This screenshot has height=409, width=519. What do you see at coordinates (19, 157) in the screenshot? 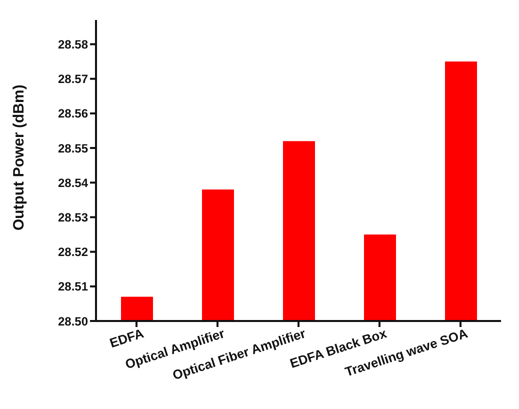
I see `y-axis-title: Output Power (dBm)` at bounding box center [19, 157].